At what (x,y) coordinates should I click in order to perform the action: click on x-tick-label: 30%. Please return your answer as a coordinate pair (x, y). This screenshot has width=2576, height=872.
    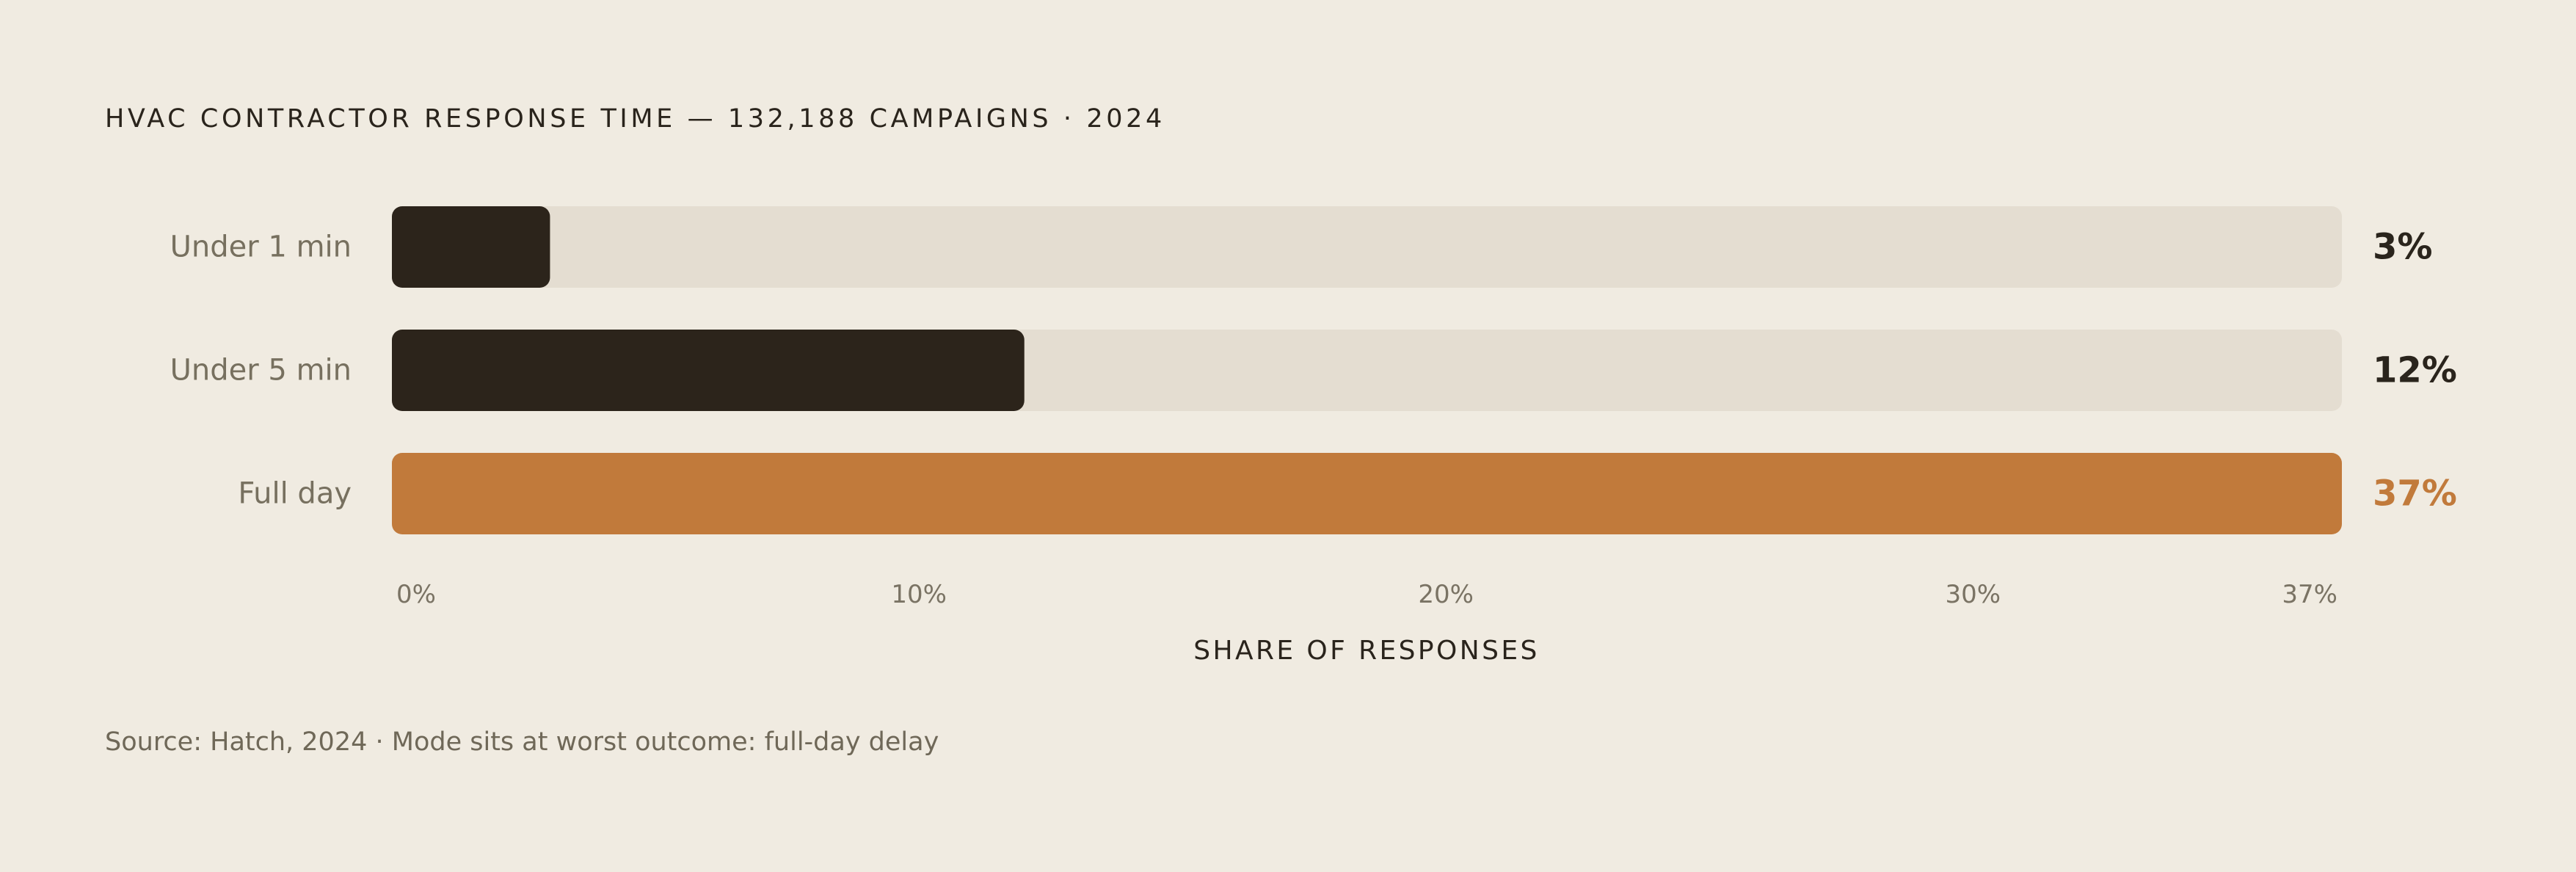
    Looking at the image, I should click on (1973, 594).